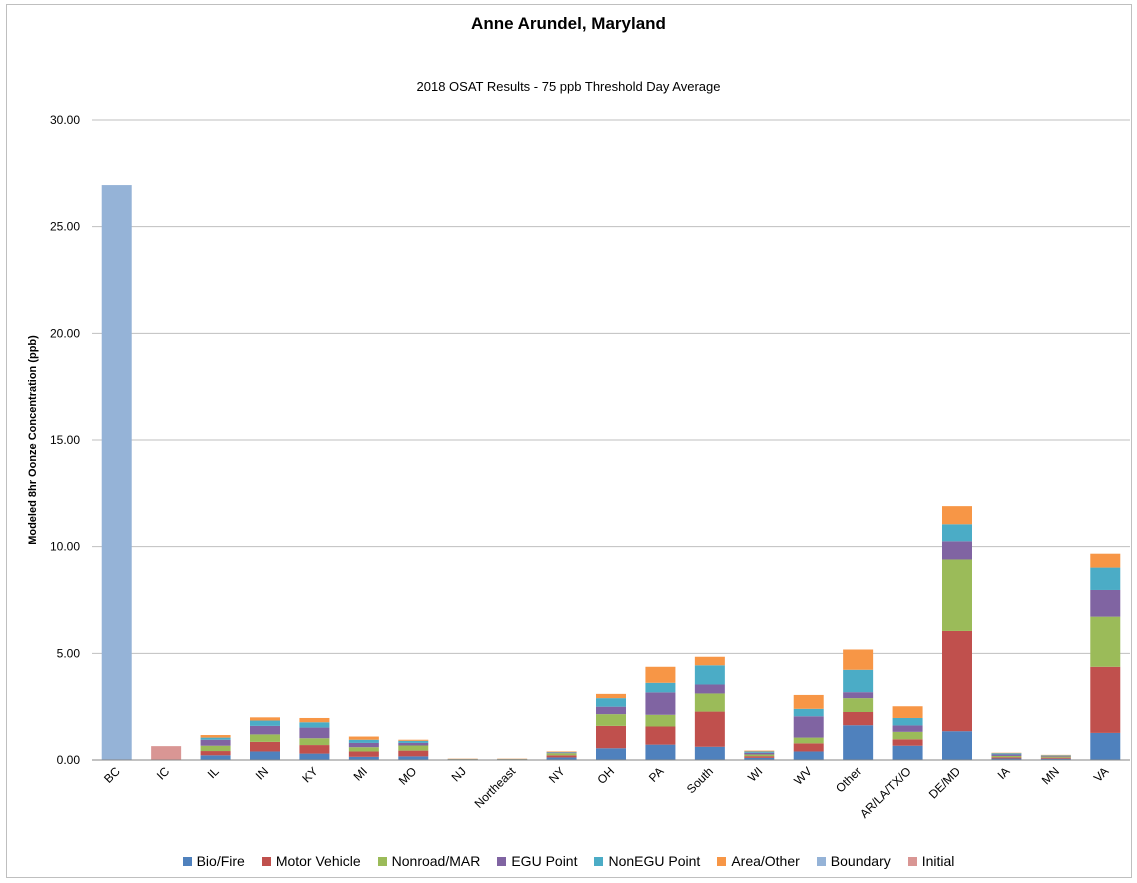 The image size is (1137, 883). Describe the element at coordinates (755, 774) in the screenshot. I see `x-tick-label: WI` at that location.